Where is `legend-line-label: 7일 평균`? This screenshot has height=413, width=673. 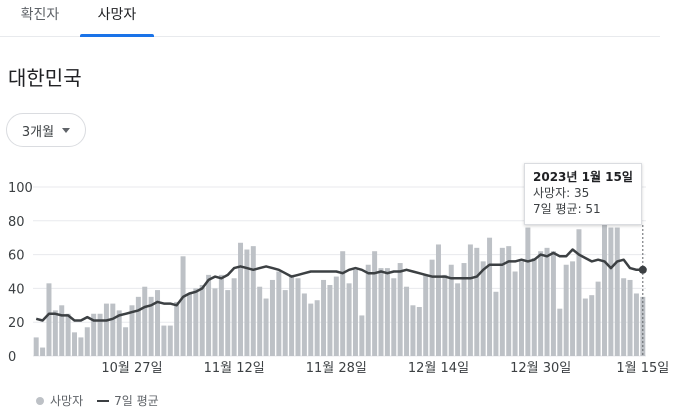 legend-line-label: 7일 평균 is located at coordinates (136, 401).